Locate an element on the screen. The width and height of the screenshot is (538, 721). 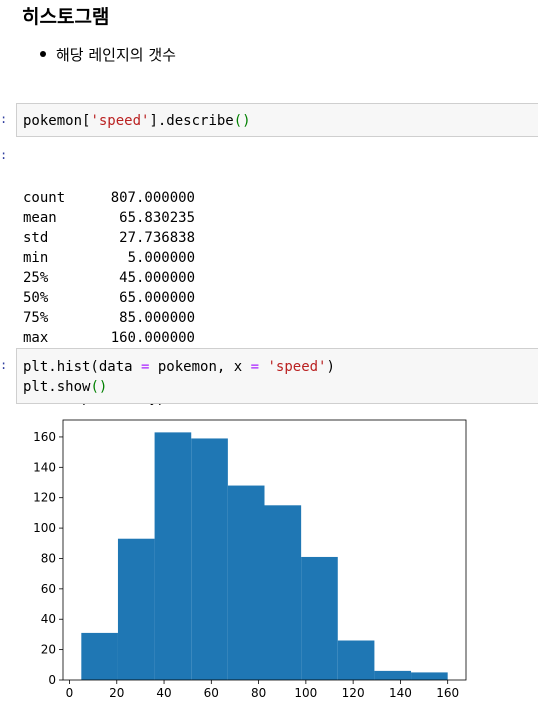
y-tick-label: 20 is located at coordinates (48, 650).